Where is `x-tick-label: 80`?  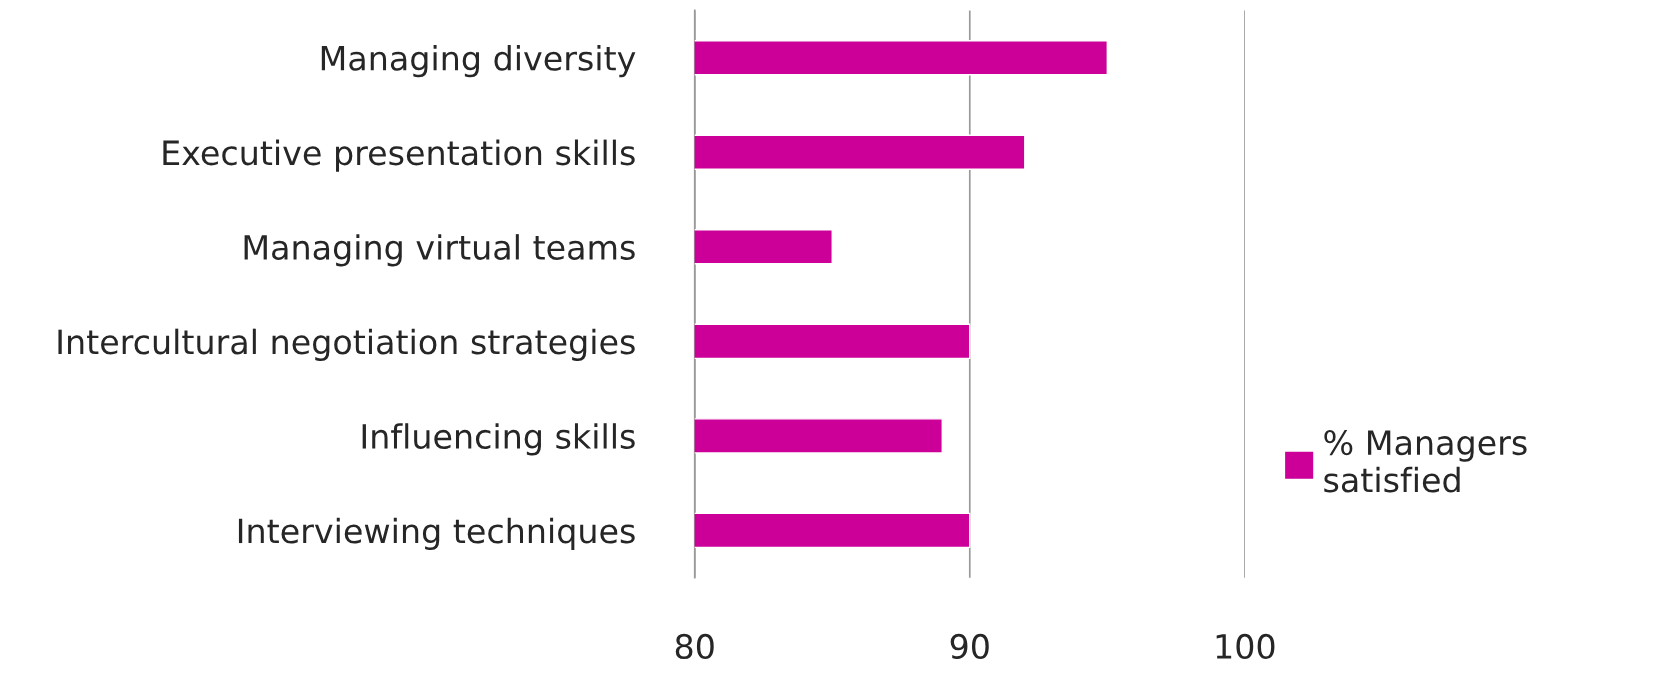
x-tick-label: 80 is located at coordinates (694, 646).